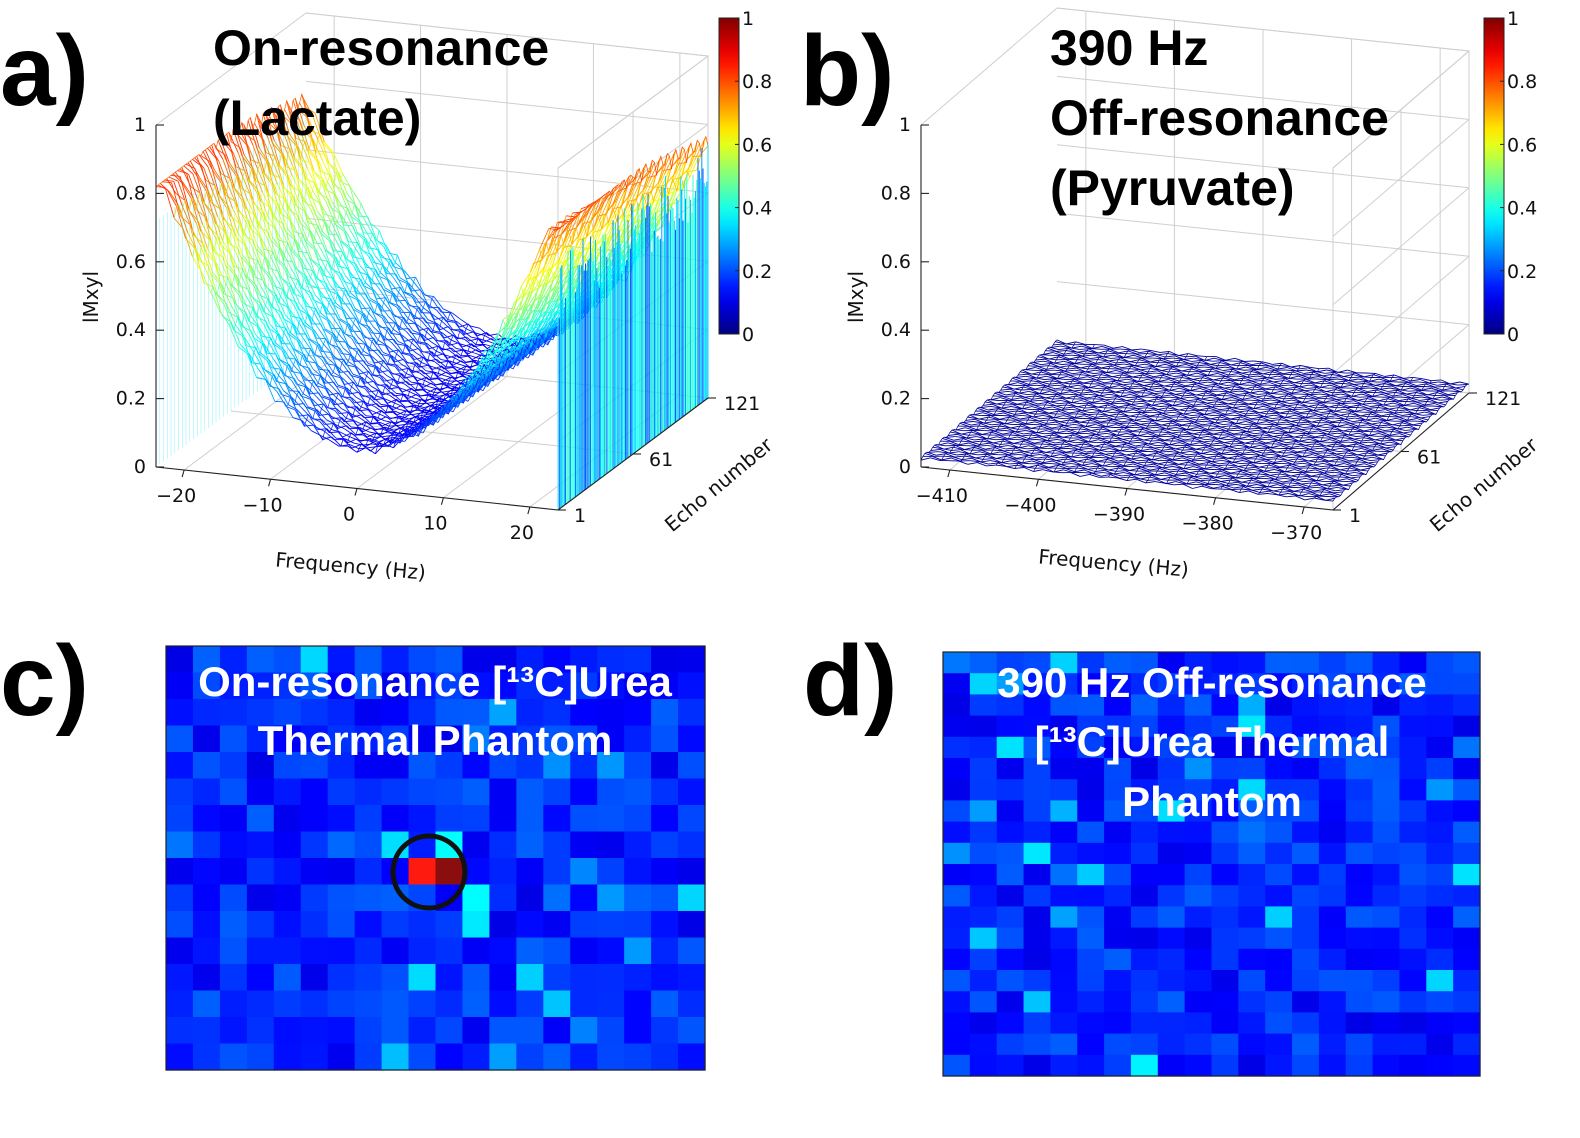 This screenshot has height=1138, width=1580. I want to click on panel-a-title-line-1: On-resonance, so click(381, 48).